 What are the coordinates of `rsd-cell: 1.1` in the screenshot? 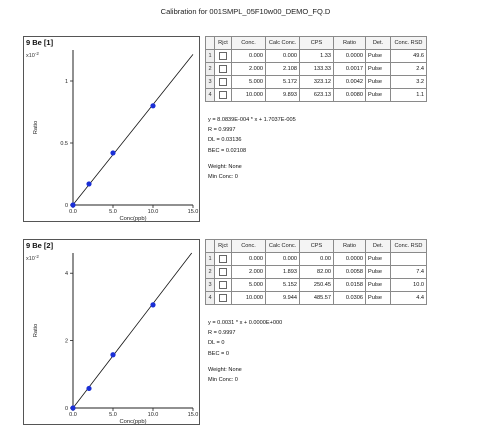 It's located at (408, 95).